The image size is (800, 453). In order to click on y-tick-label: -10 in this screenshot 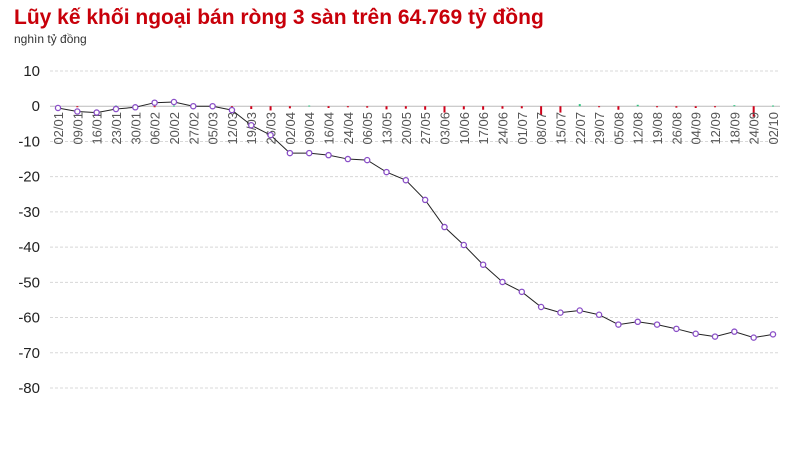, I will do `click(29, 141)`.